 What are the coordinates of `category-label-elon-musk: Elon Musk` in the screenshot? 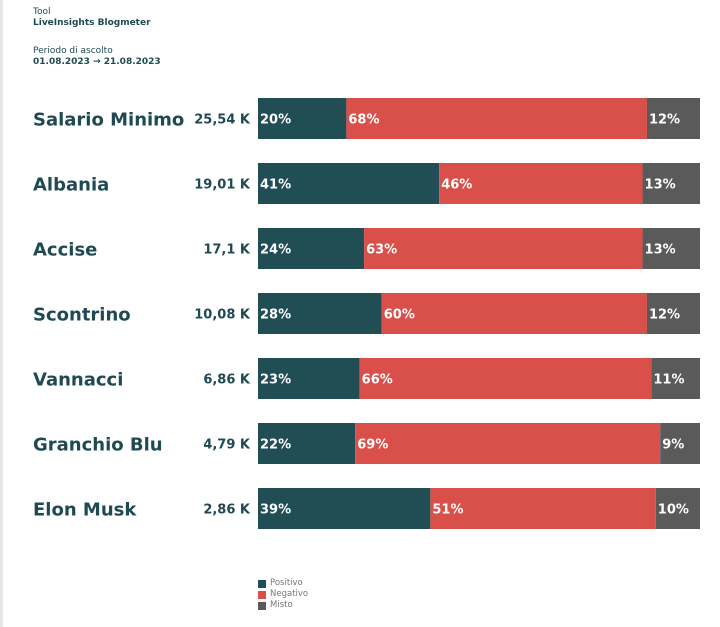 It's located at (85, 510).